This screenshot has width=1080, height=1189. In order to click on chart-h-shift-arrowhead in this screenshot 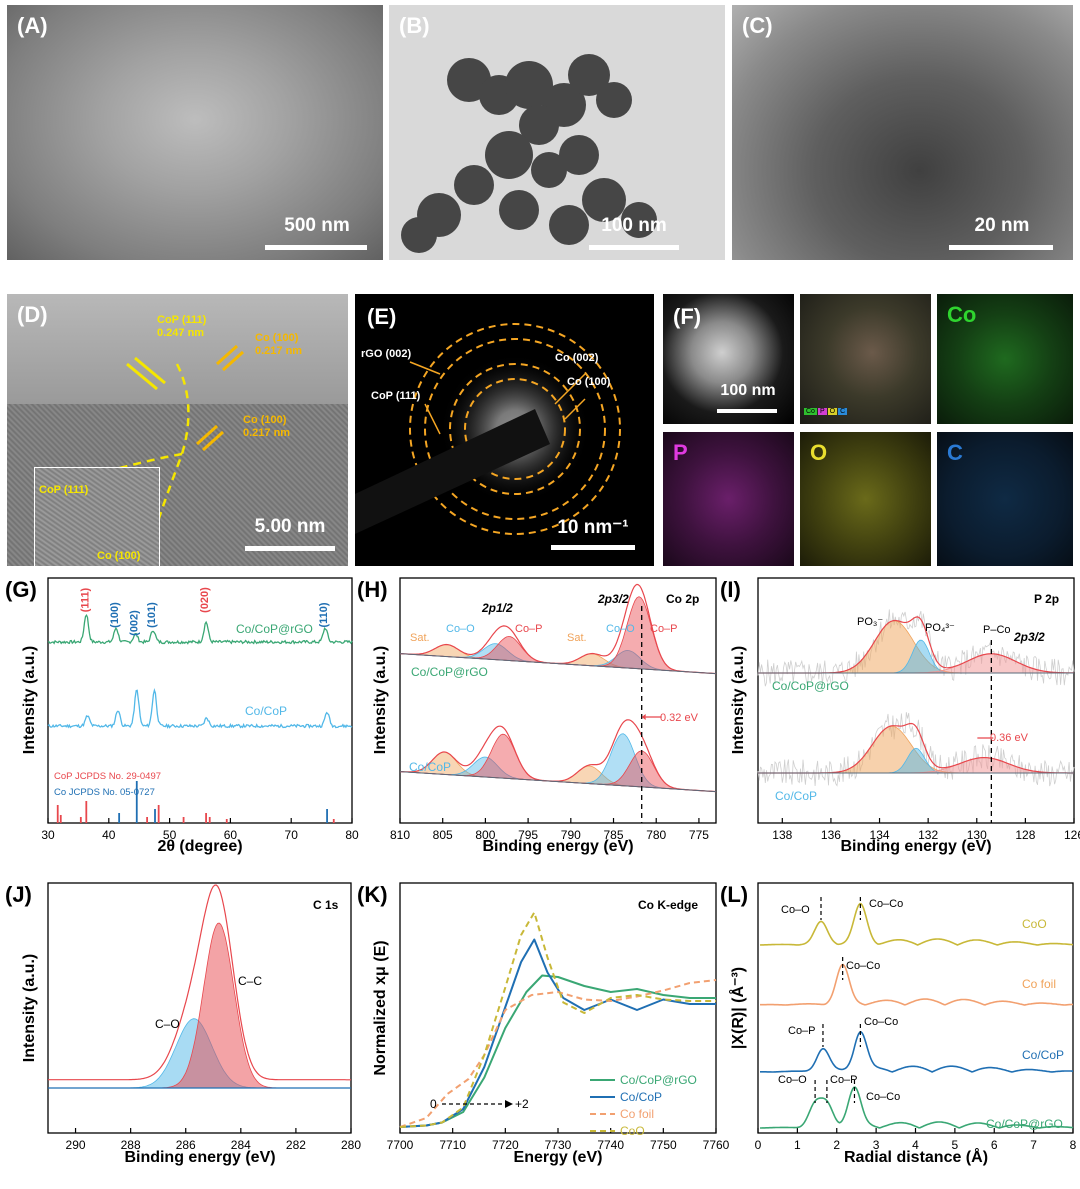, I will do `click(643, 717)`.